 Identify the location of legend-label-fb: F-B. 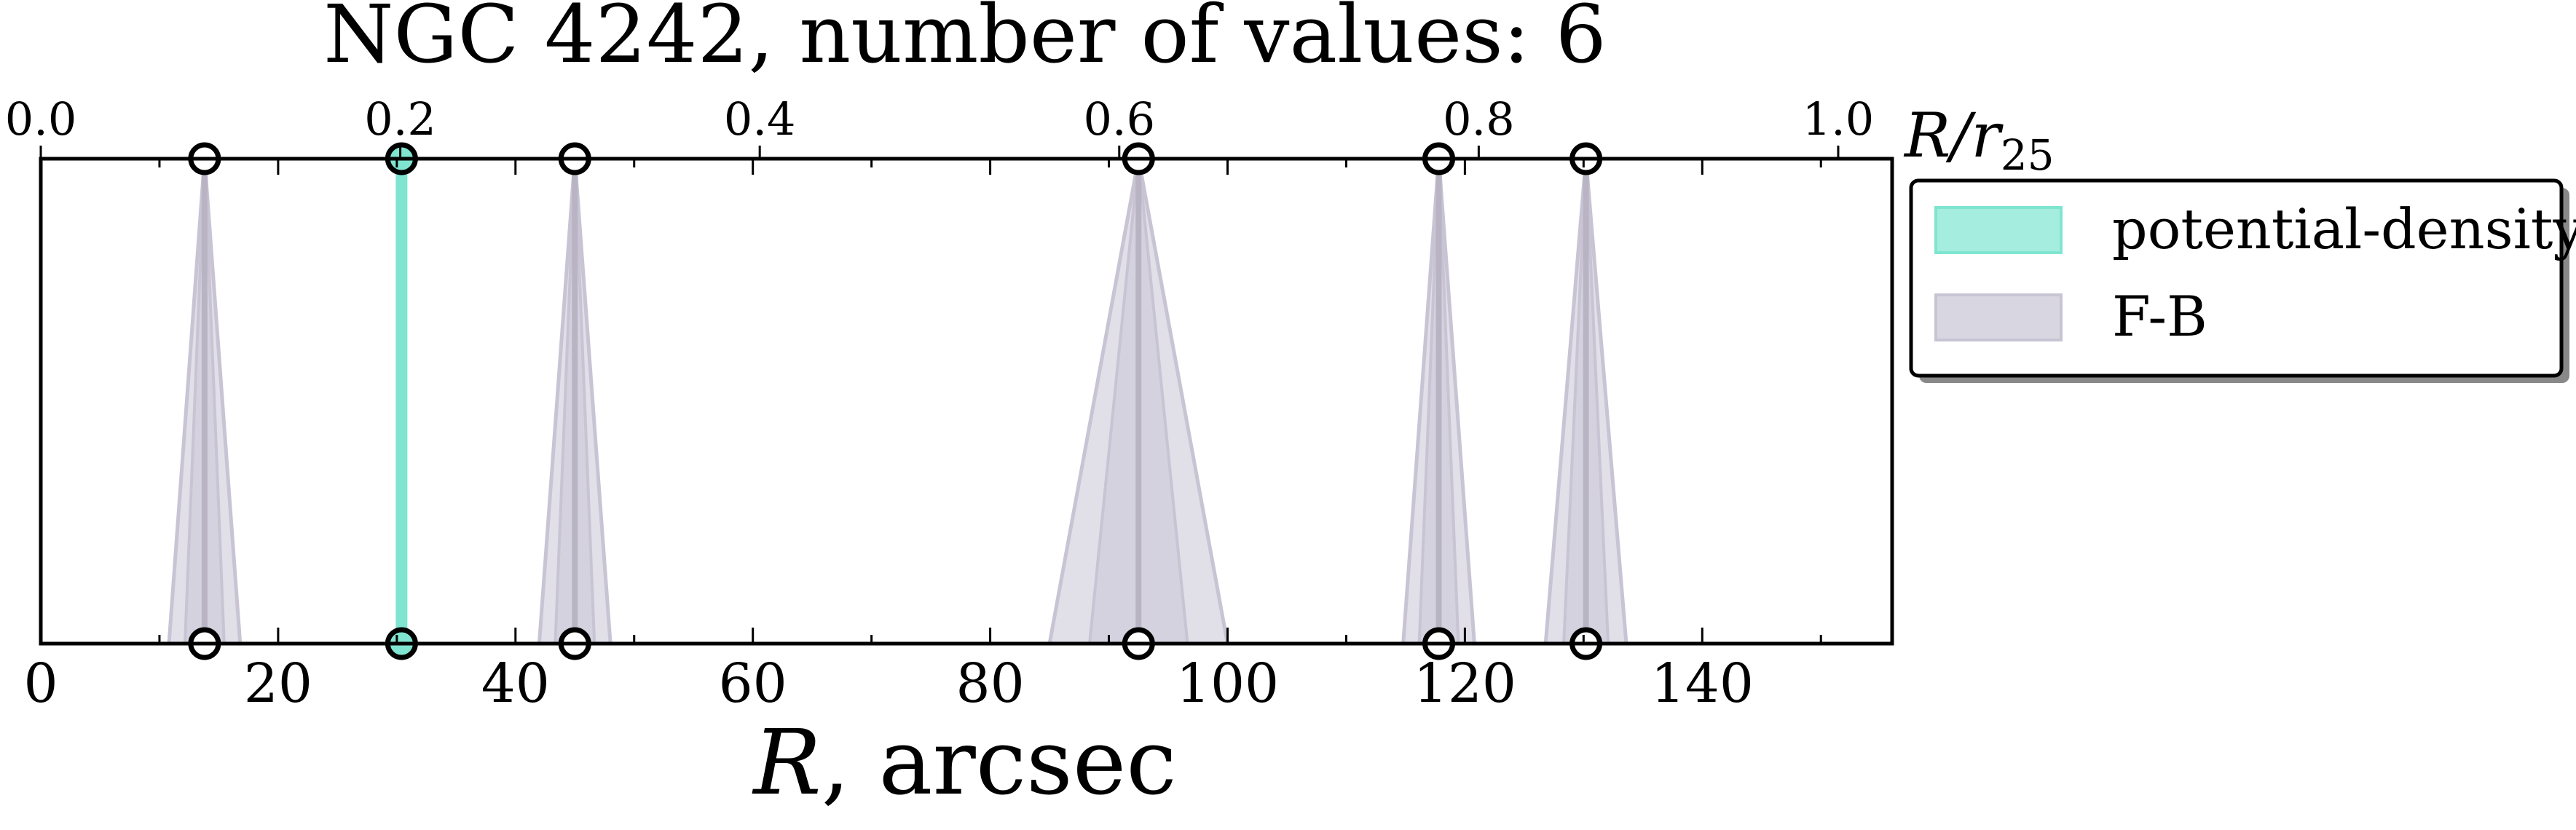
(2159, 316).